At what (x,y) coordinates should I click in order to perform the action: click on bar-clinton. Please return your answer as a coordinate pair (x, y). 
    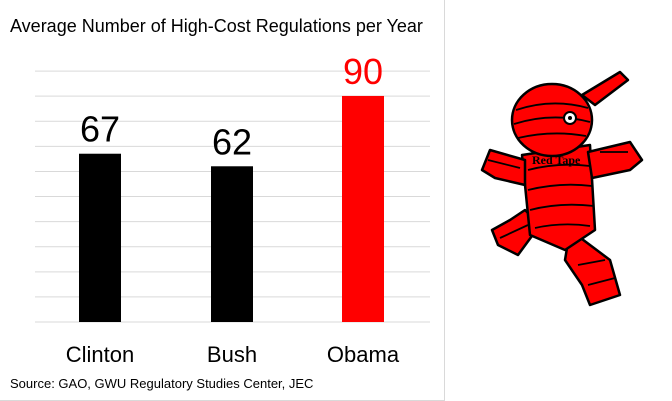
    Looking at the image, I should click on (100, 237).